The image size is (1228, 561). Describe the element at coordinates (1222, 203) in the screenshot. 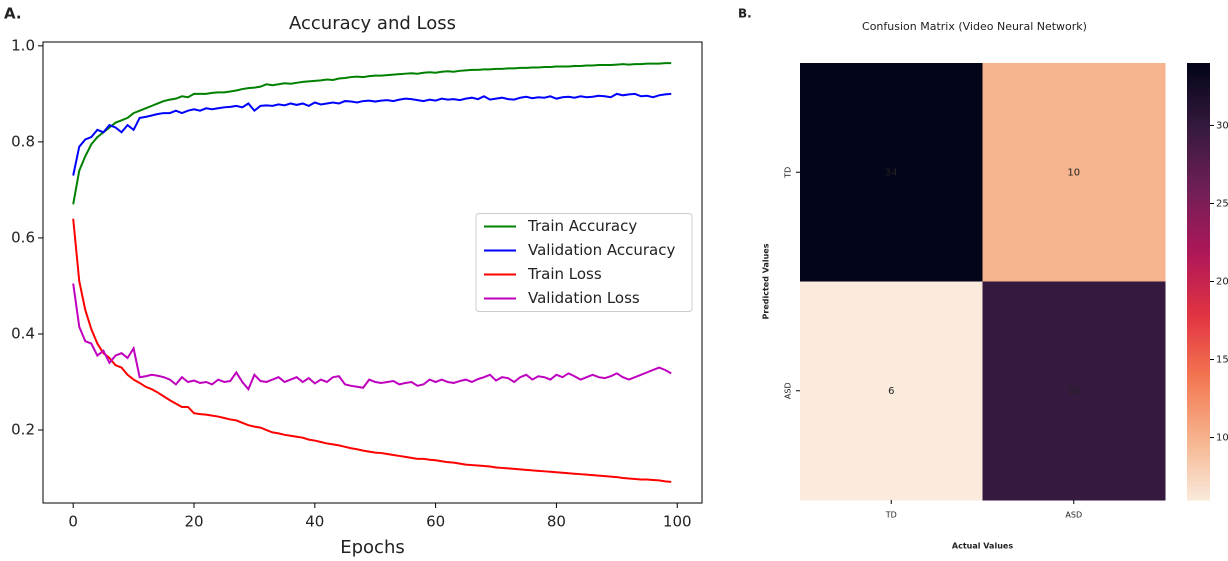

I see `colorbar-tick-label: 25` at that location.